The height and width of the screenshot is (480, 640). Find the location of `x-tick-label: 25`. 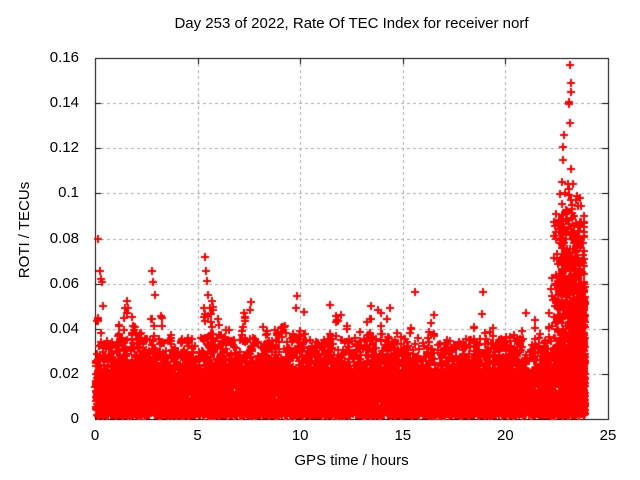

x-tick-label: 25 is located at coordinates (608, 435).